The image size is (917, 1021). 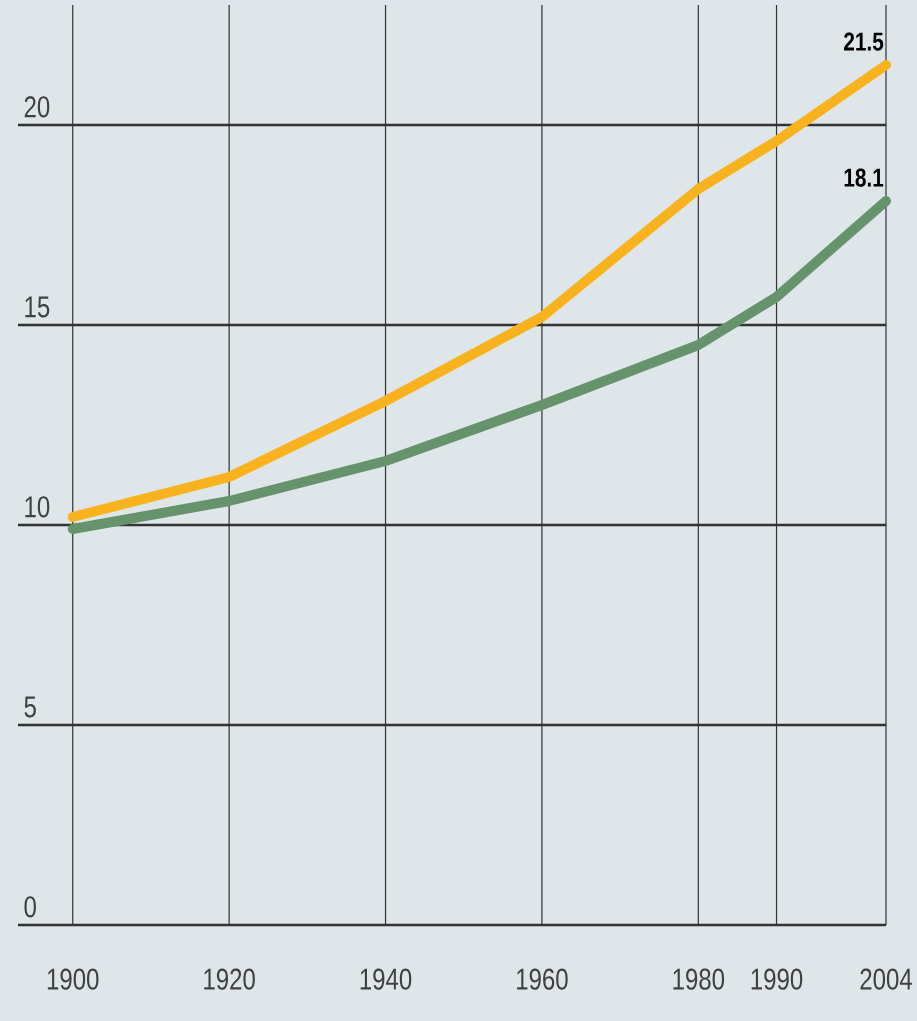 What do you see at coordinates (864, 41) in the screenshot?
I see `data-label: 21.5` at bounding box center [864, 41].